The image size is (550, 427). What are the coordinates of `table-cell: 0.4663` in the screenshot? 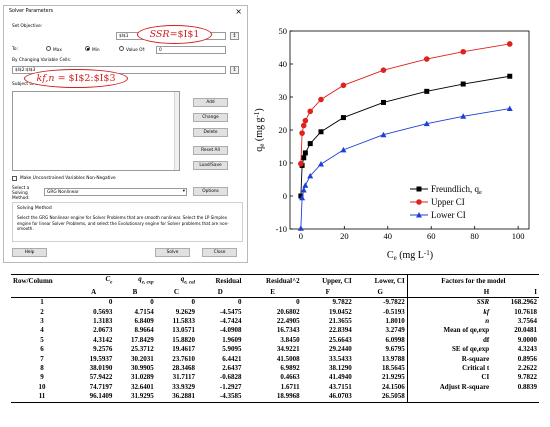 It's located at (290, 377).